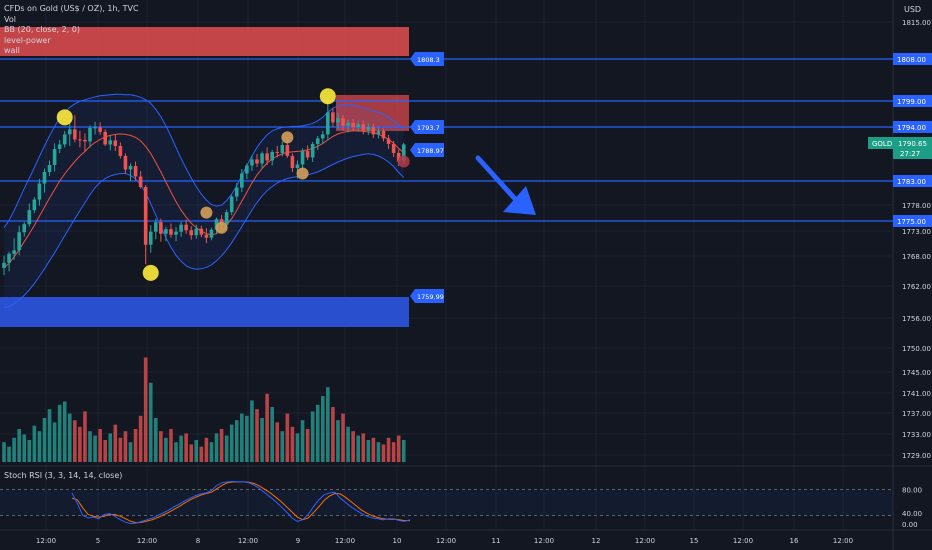  What do you see at coordinates (913, 9) in the screenshot?
I see `currency-label: USD` at bounding box center [913, 9].